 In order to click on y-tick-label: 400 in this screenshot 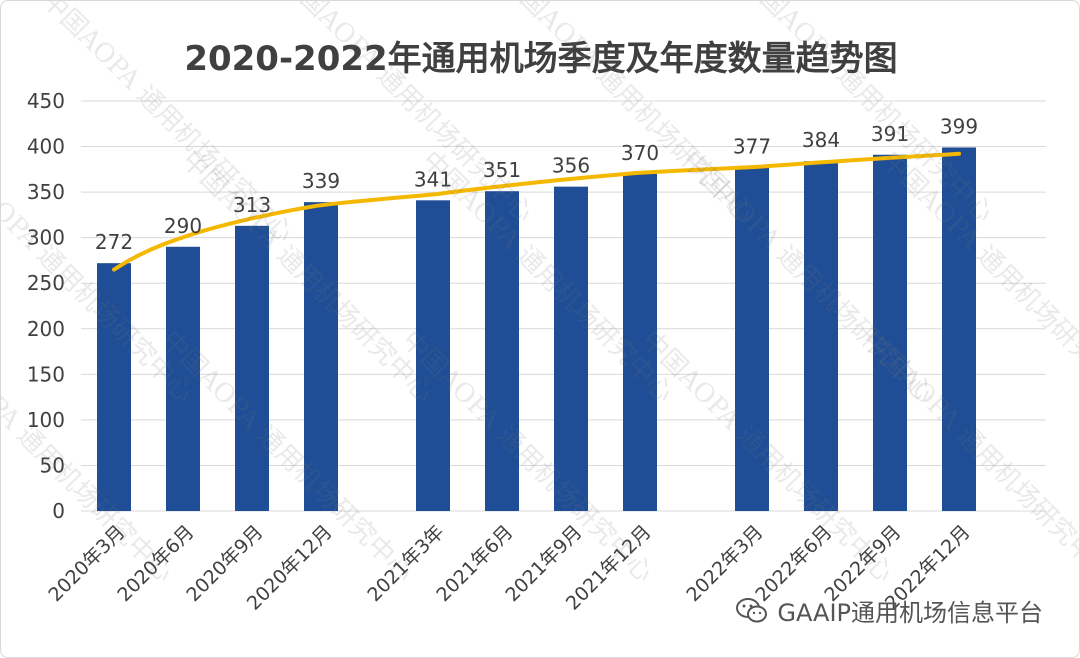, I will do `click(46, 147)`.